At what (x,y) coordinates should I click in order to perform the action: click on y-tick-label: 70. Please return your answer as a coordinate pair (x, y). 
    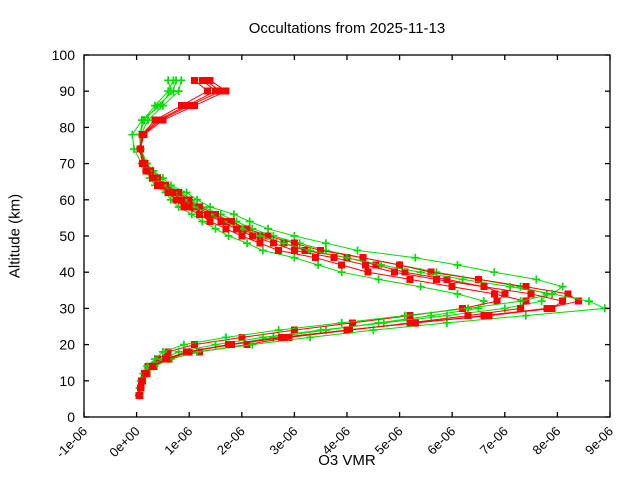
    Looking at the image, I should click on (67, 164).